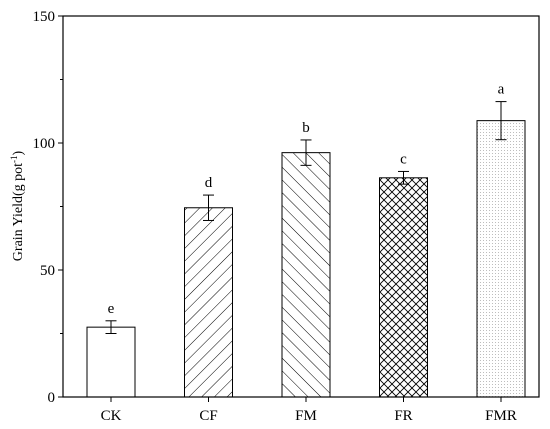 Image resolution: width=550 pixels, height=429 pixels. What do you see at coordinates (18, 152) in the screenshot?
I see `y-axis-label-close: )` at bounding box center [18, 152].